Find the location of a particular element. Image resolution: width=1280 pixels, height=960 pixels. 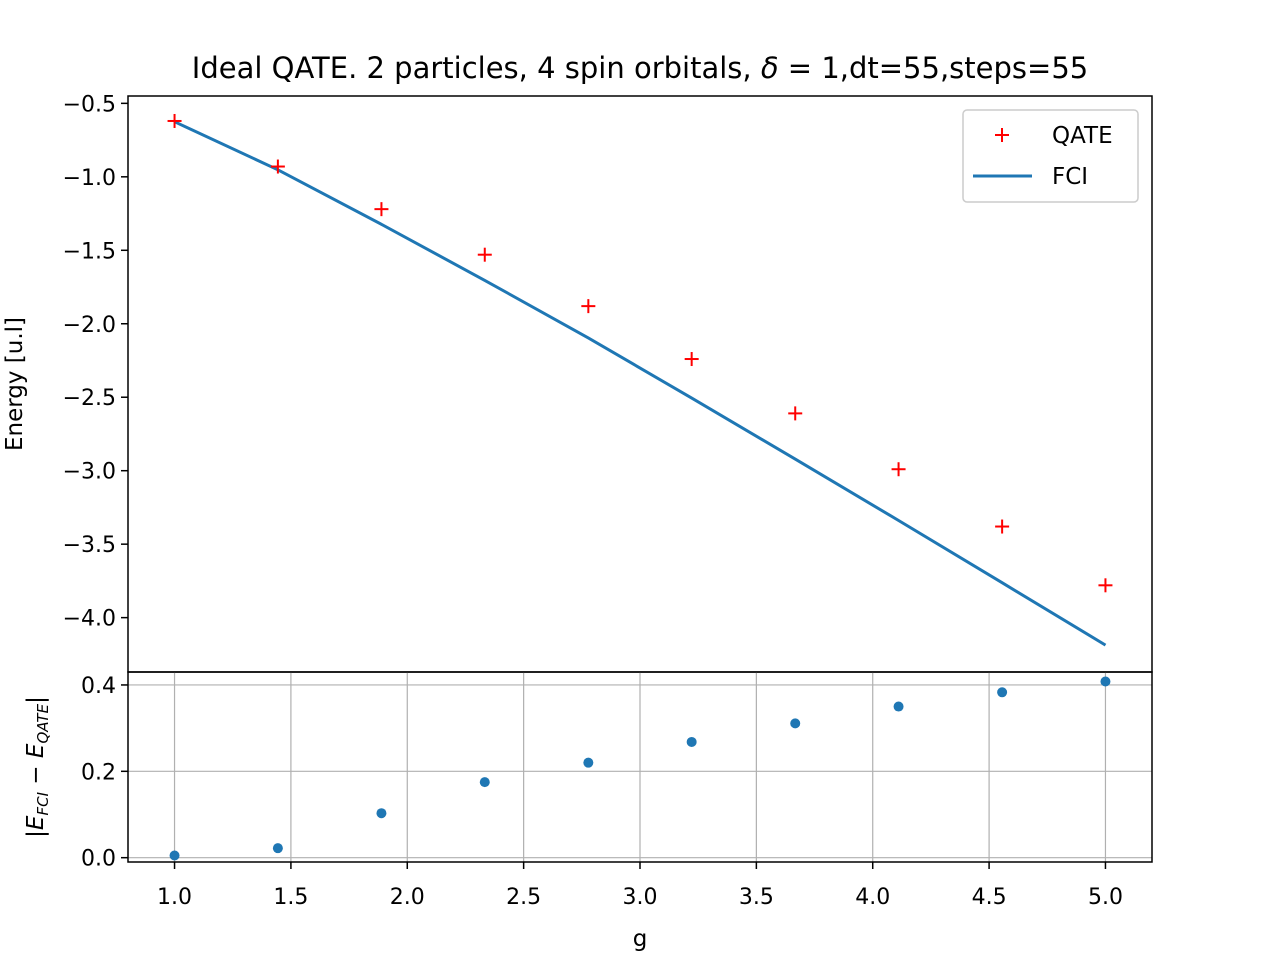

x-tick-label: 1.0 is located at coordinates (174, 897).